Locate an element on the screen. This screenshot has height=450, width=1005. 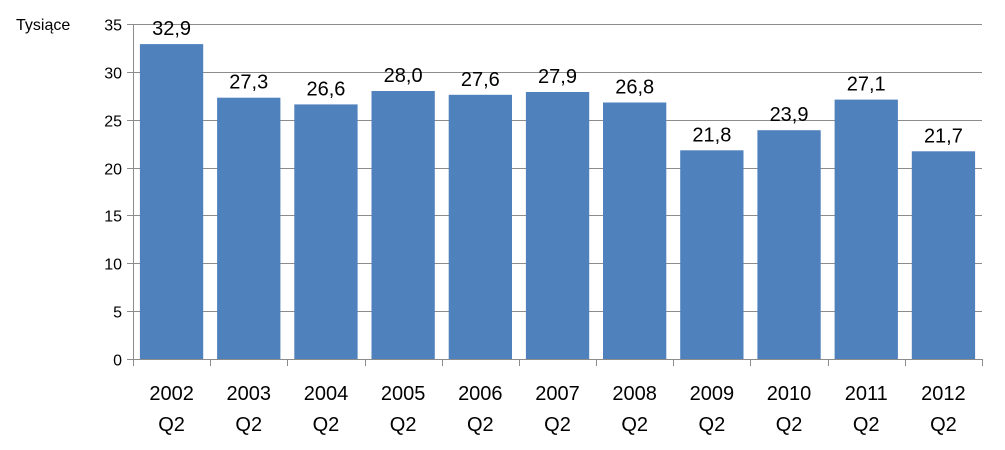
bar-2006 is located at coordinates (480, 227).